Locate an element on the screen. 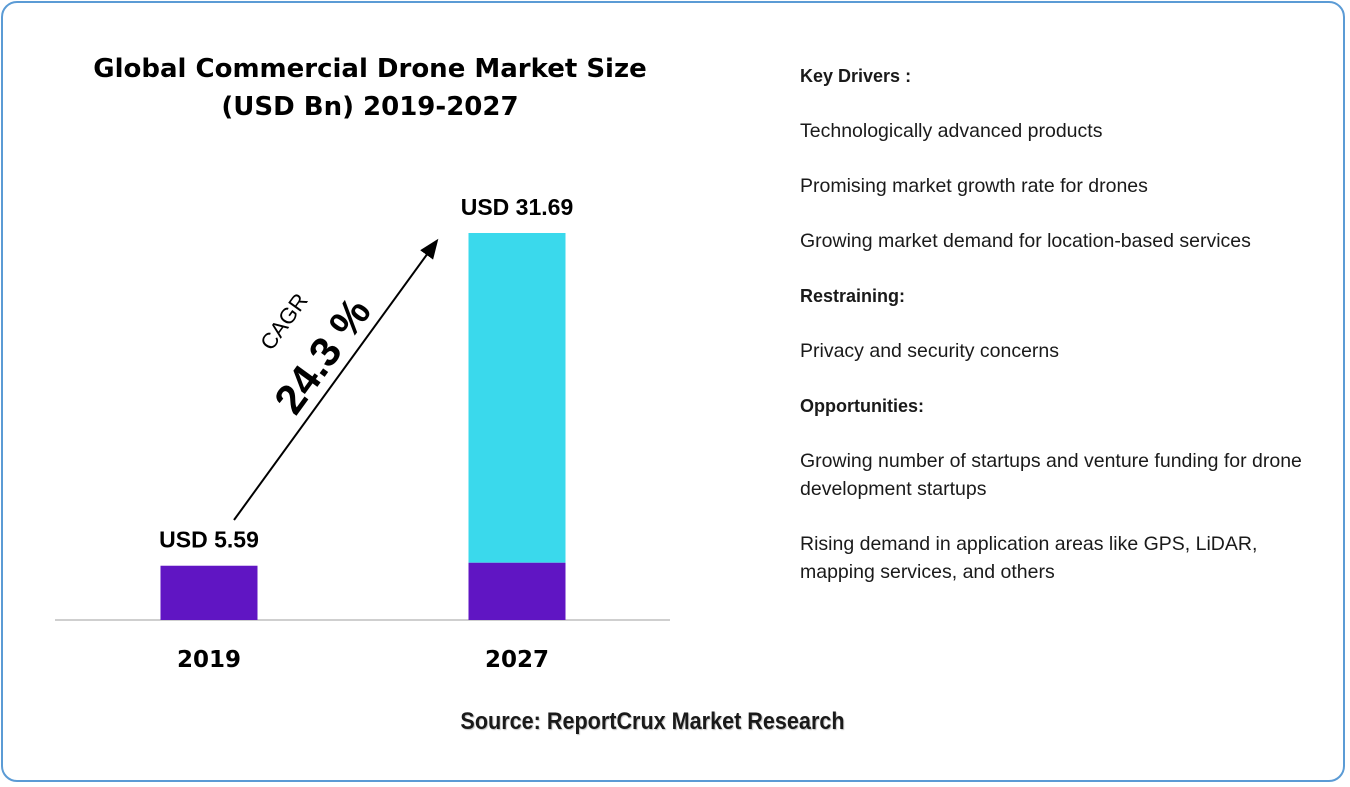 This screenshot has width=1350, height=787. panel-heading: Restraining: is located at coordinates (853, 296).